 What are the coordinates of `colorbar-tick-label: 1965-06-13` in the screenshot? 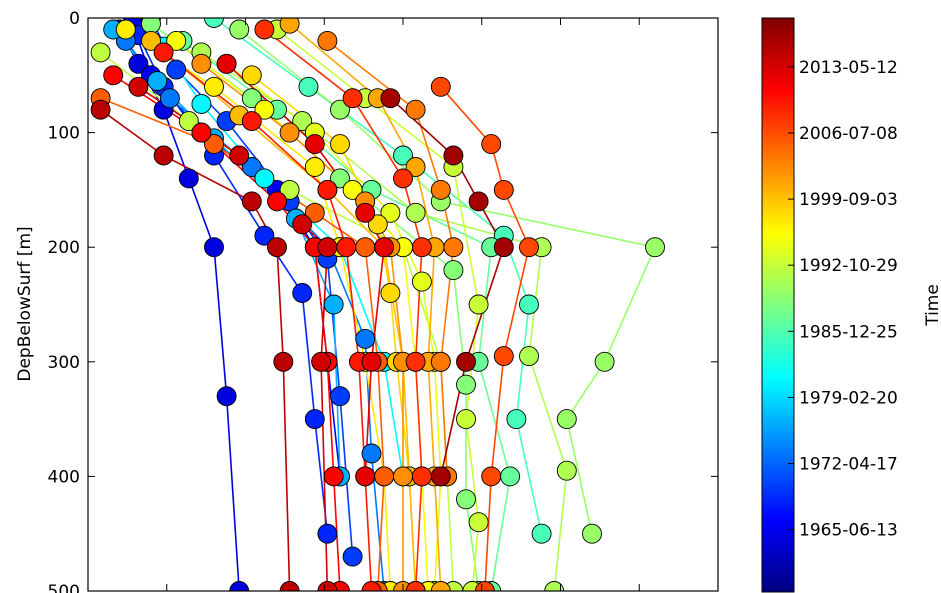 It's located at (848, 531).